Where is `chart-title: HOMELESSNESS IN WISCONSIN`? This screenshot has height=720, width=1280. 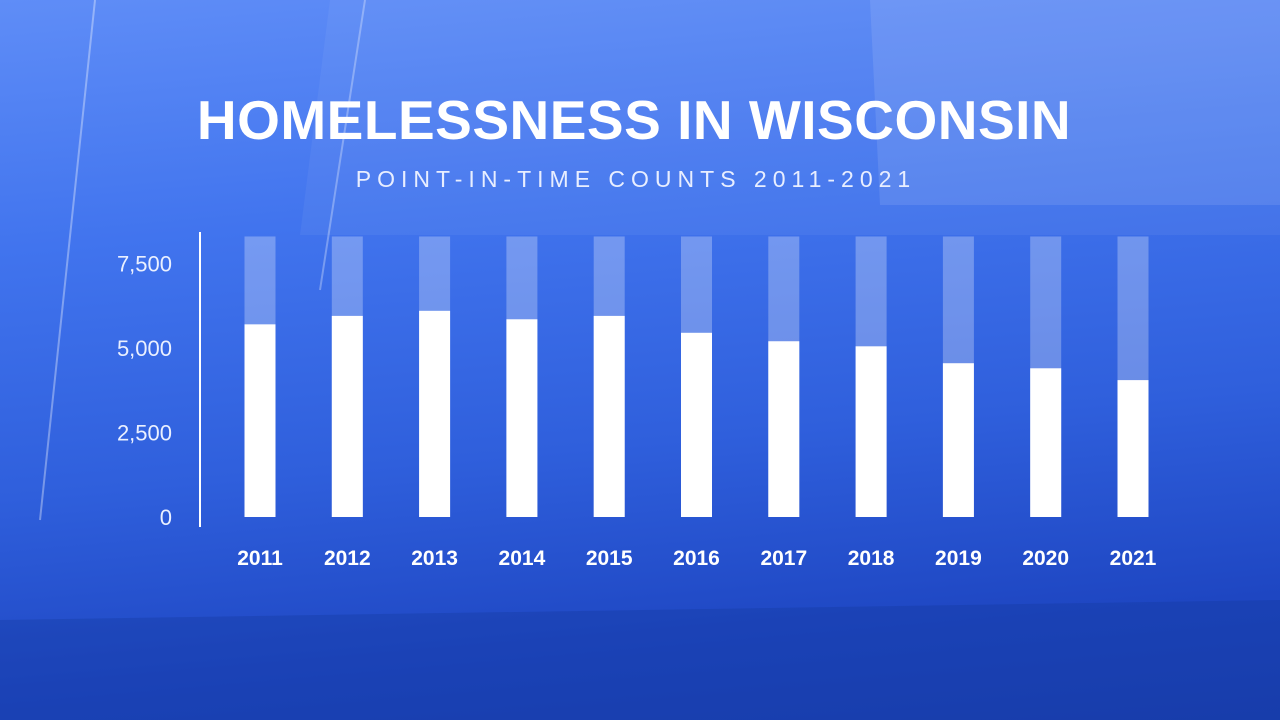
chart-title: HOMELESSNESS IN WISCONSIN is located at coordinates (634, 120).